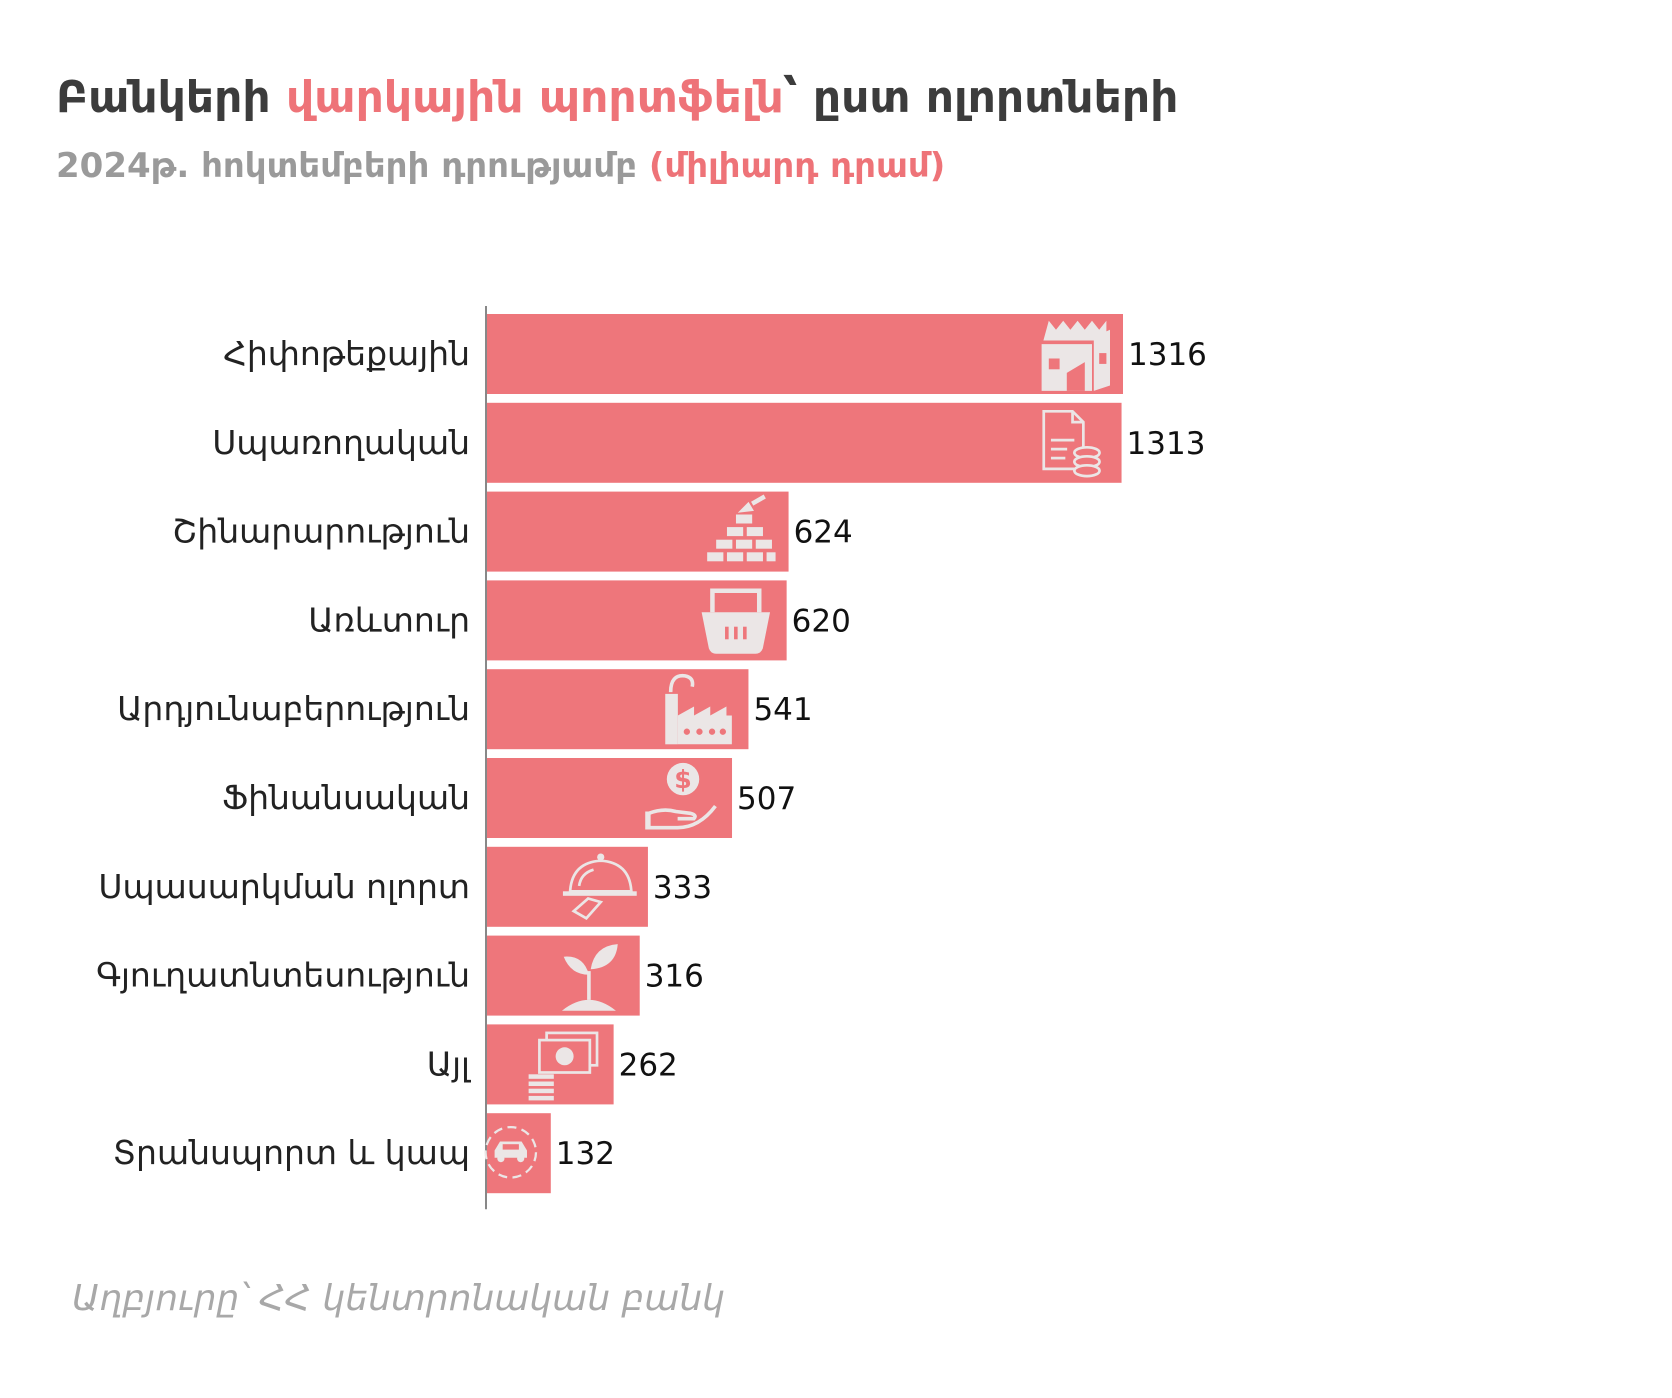  Describe the element at coordinates (741, 528) in the screenshot. I see `bricks-trowel-icon` at that location.